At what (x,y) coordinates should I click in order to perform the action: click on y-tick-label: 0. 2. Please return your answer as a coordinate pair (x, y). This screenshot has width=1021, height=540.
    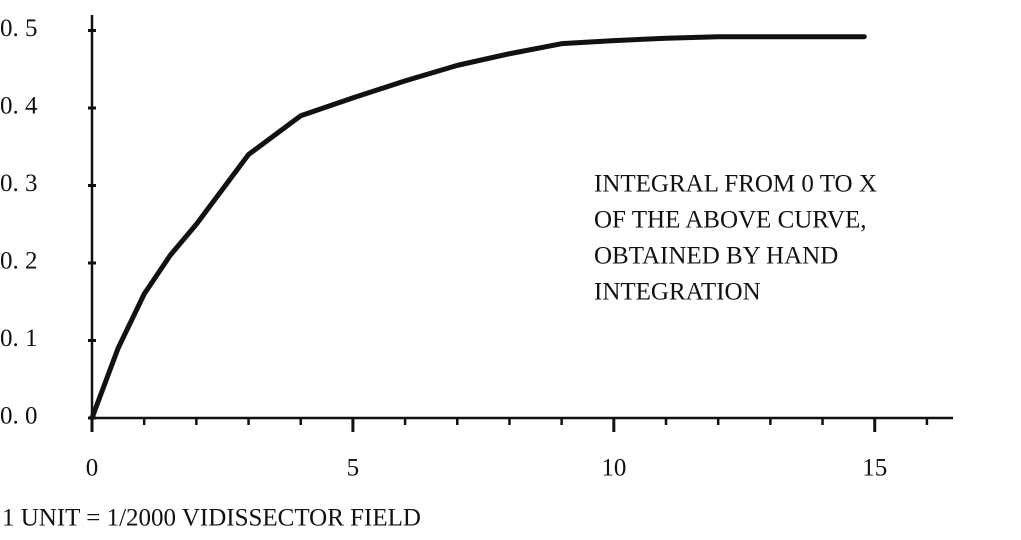
    Looking at the image, I should click on (19, 261).